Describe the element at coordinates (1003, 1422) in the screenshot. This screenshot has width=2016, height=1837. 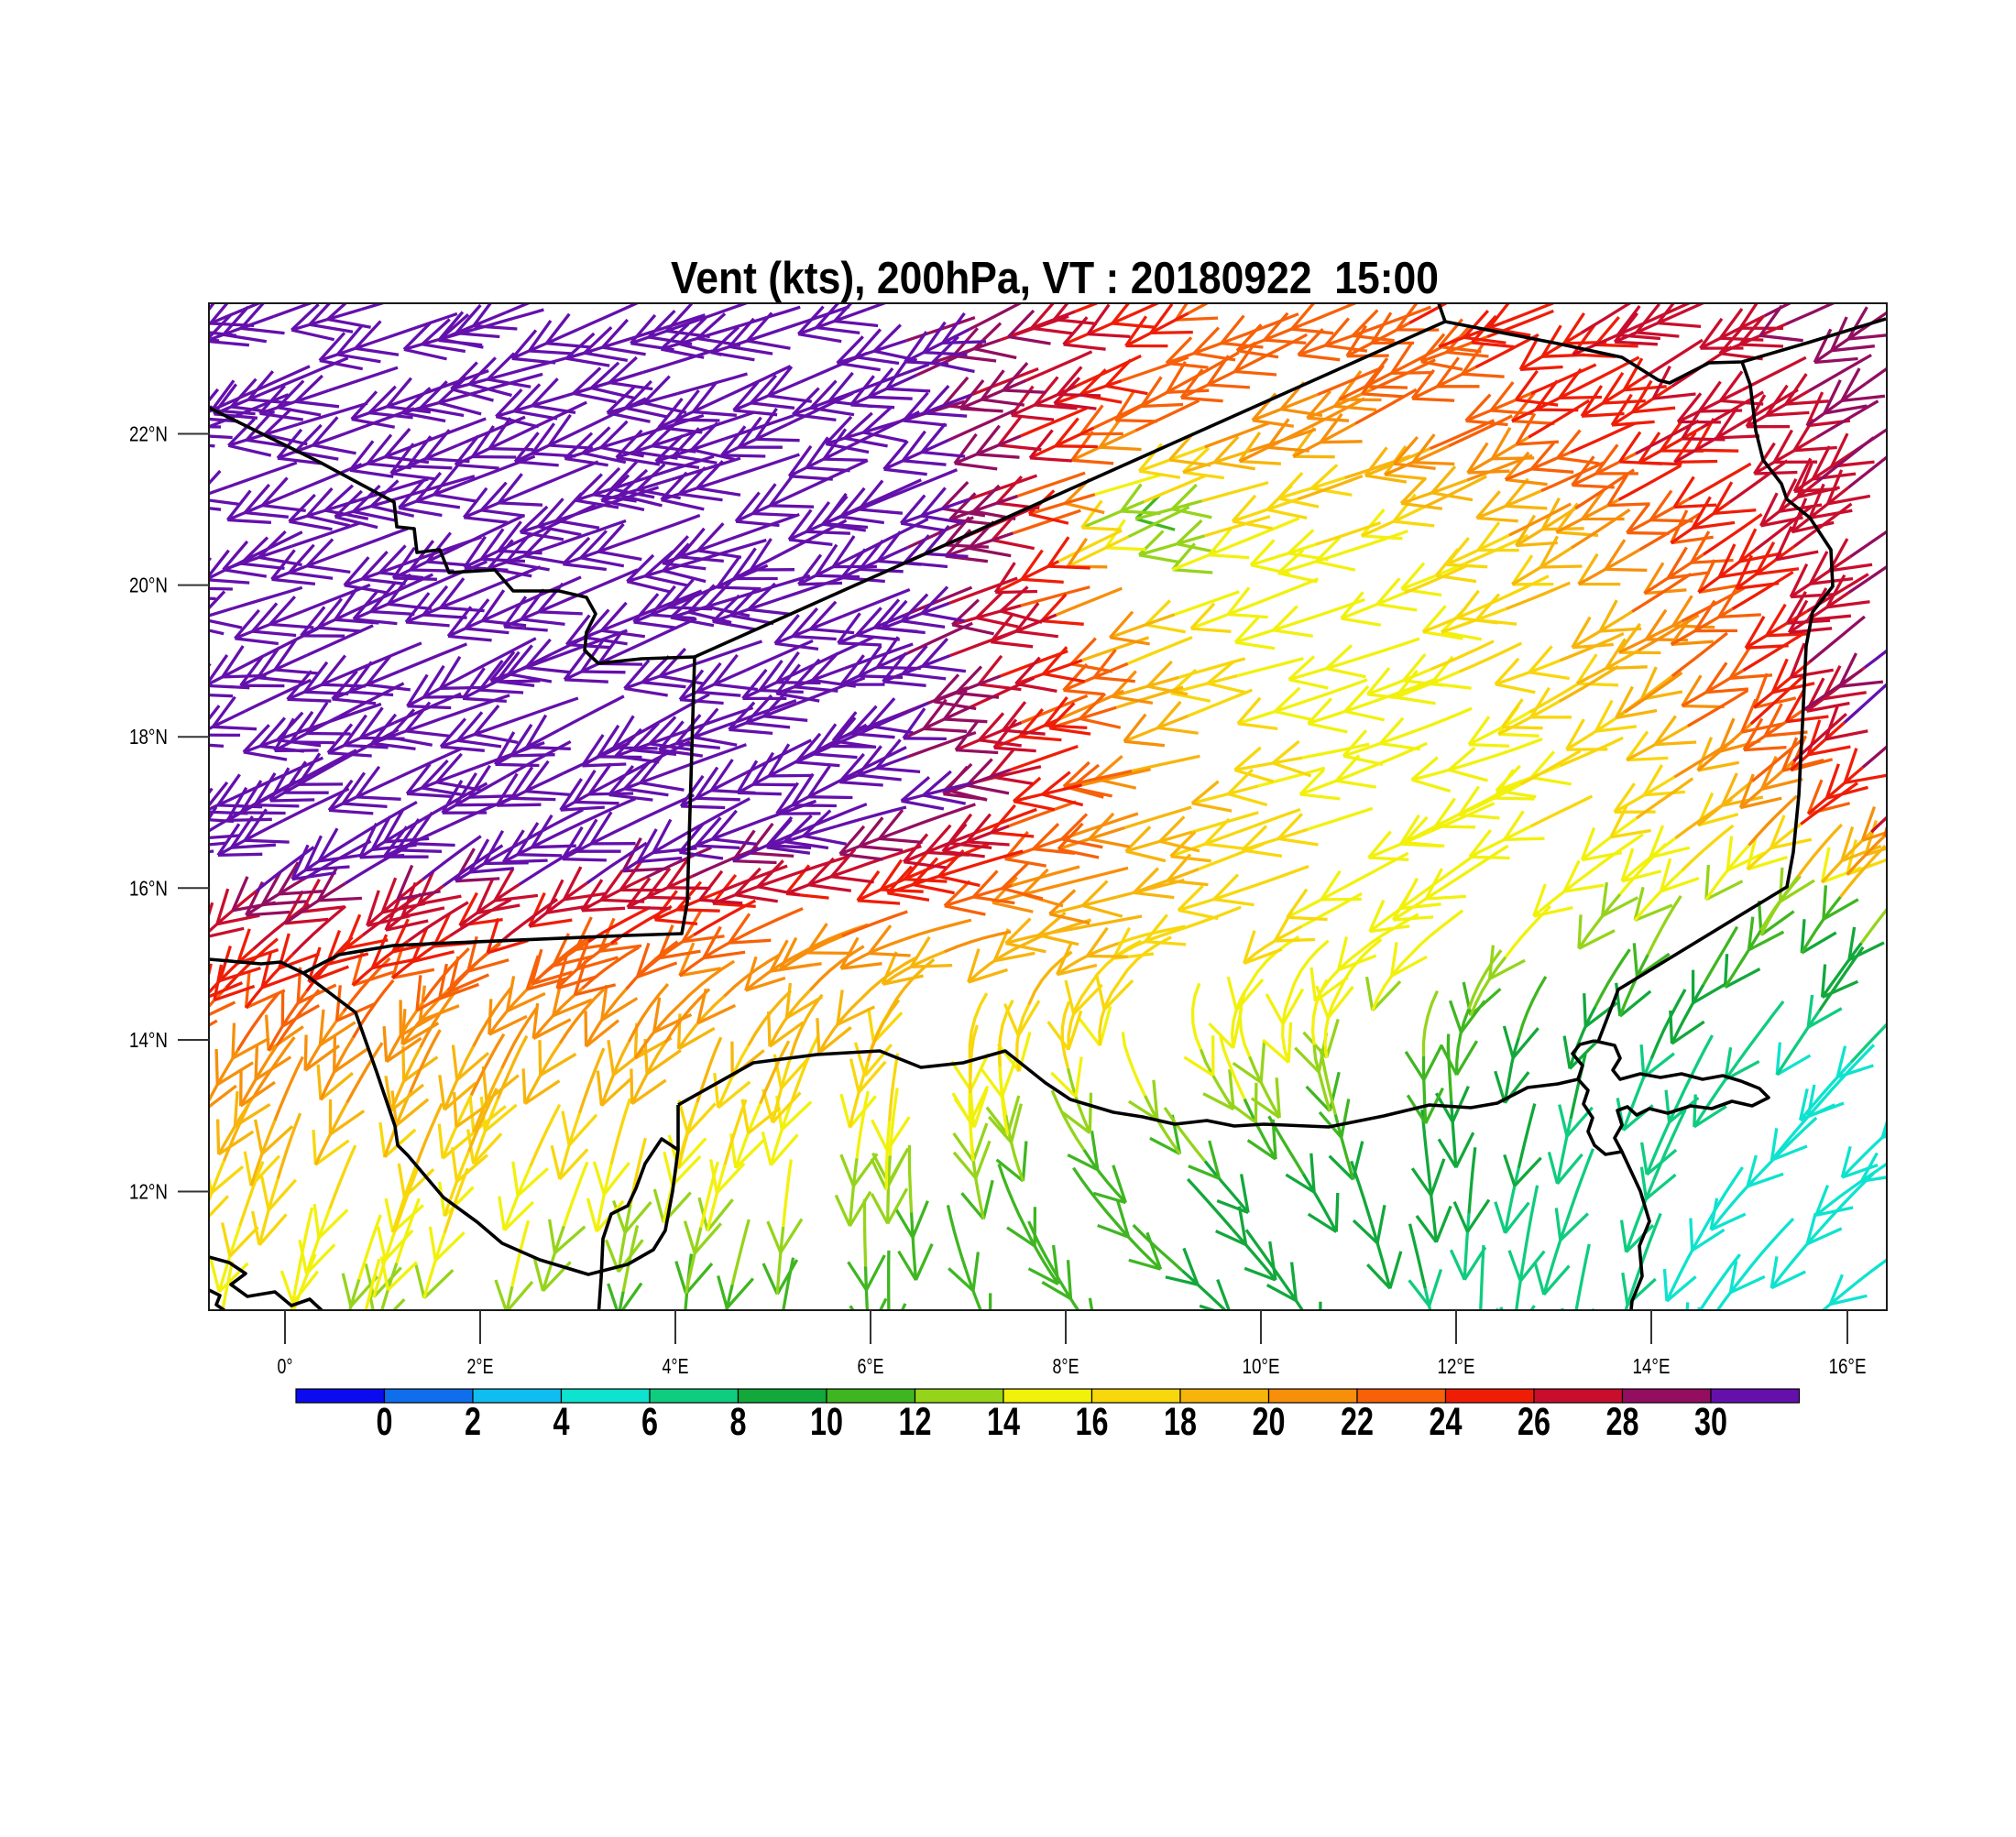
I see `svg-text: 14` at that location.